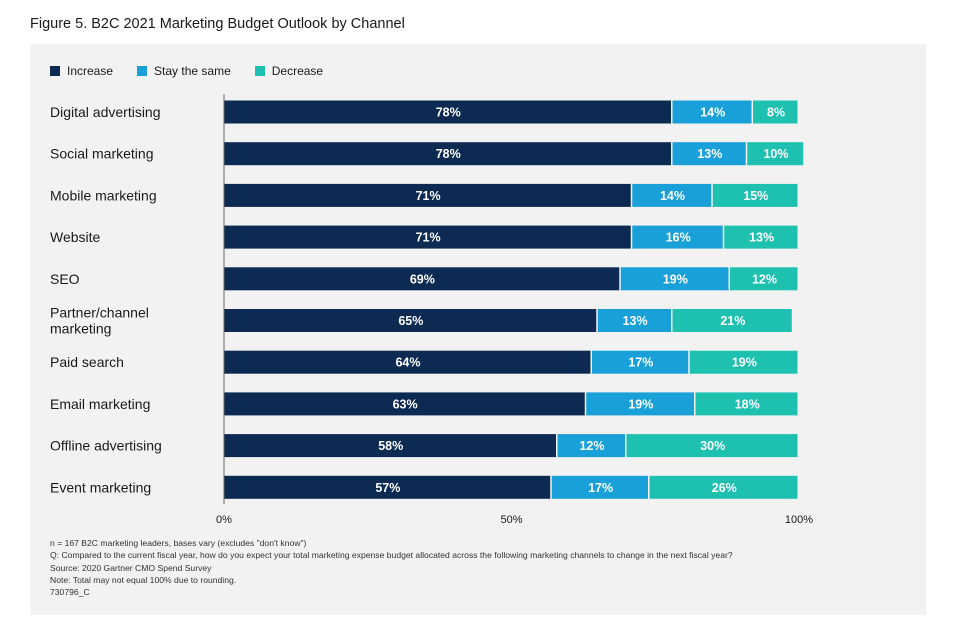 The image size is (959, 635). I want to click on bar-seo-increase, so click(422, 279).